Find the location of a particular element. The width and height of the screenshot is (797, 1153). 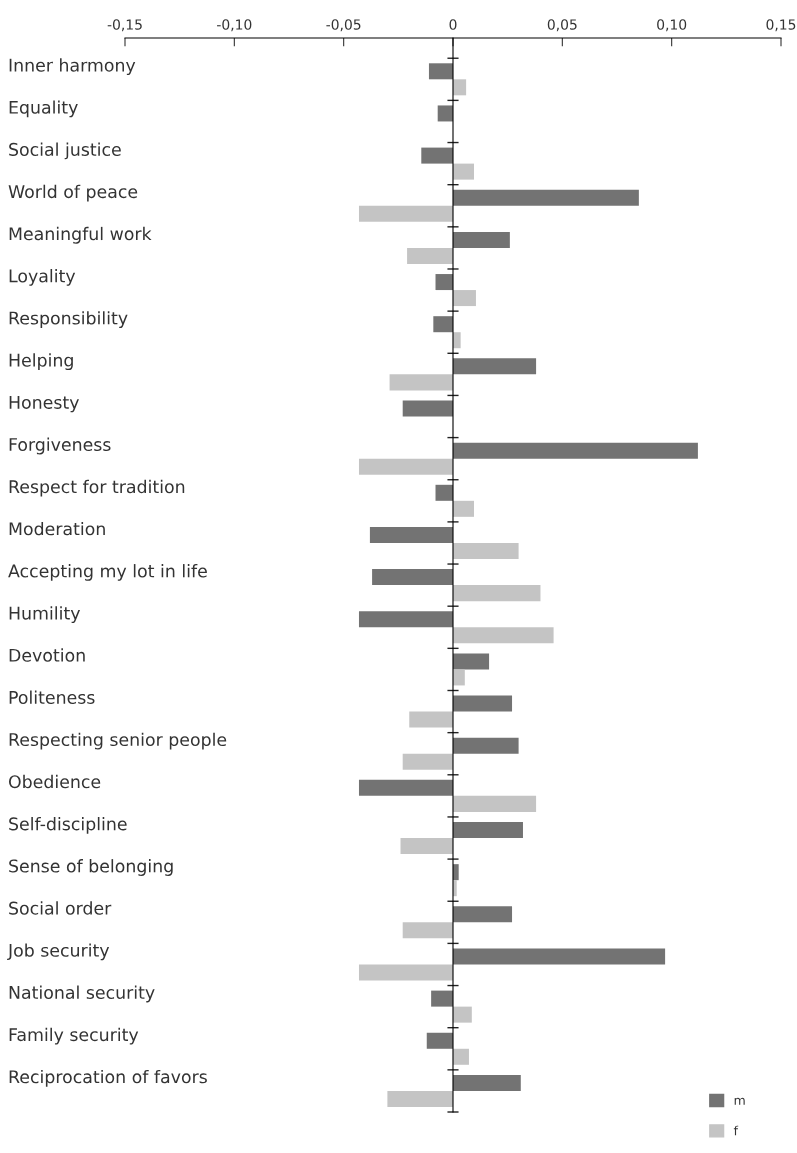

x-tick-label: -0,10 is located at coordinates (234, 25).